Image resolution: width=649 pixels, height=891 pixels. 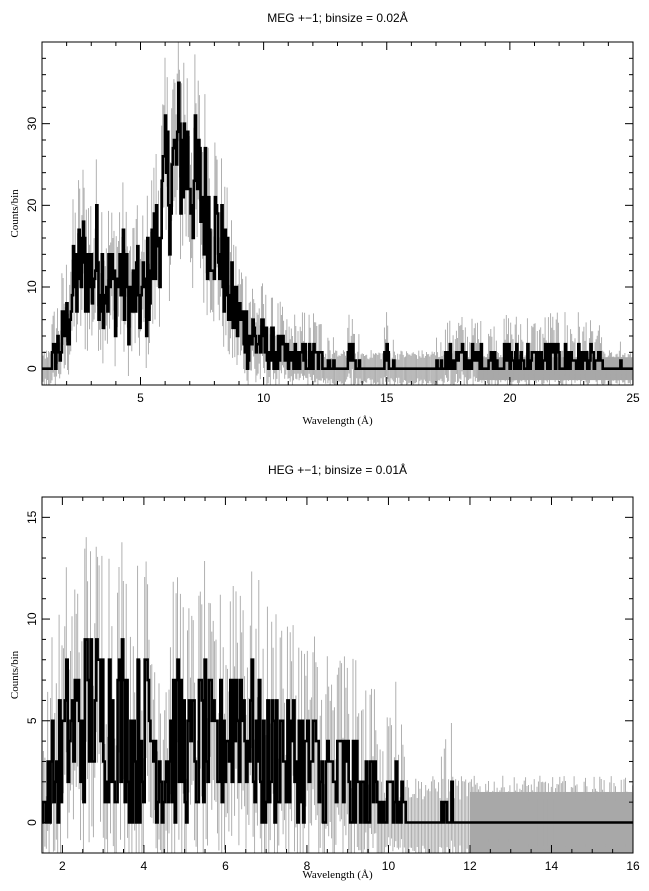 What do you see at coordinates (225, 866) in the screenshot?
I see `heg-x-tick-label: 6` at bounding box center [225, 866].